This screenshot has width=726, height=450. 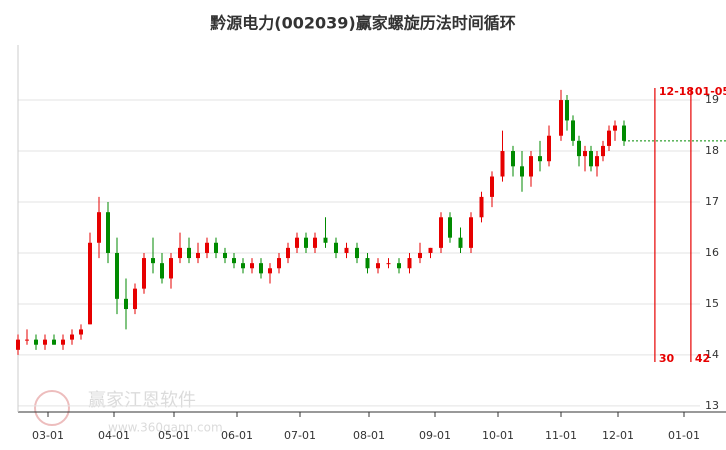 What do you see at coordinates (712, 201) in the screenshot?
I see `y-tick-label: 17` at bounding box center [712, 201].